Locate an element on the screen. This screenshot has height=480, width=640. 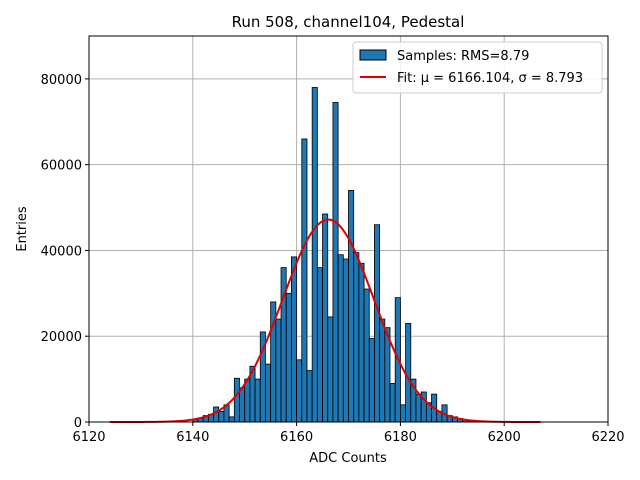
y-tick-label: 80000 is located at coordinates (61, 80).